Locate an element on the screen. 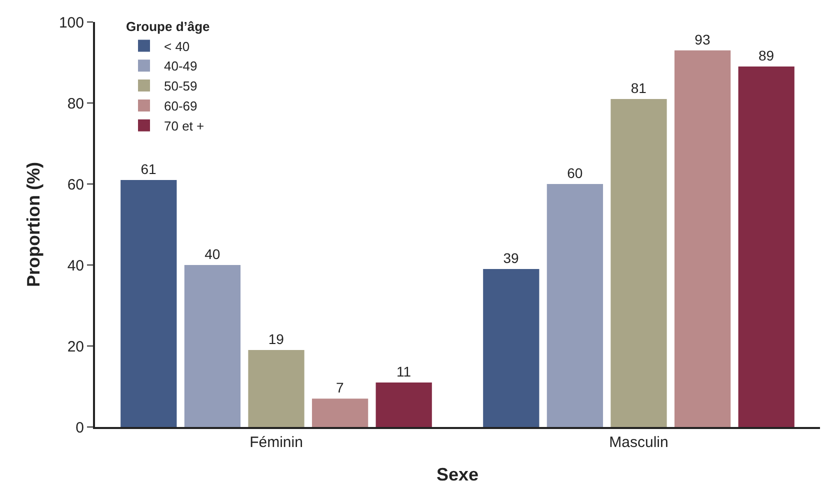  data-label: 11 is located at coordinates (404, 371).